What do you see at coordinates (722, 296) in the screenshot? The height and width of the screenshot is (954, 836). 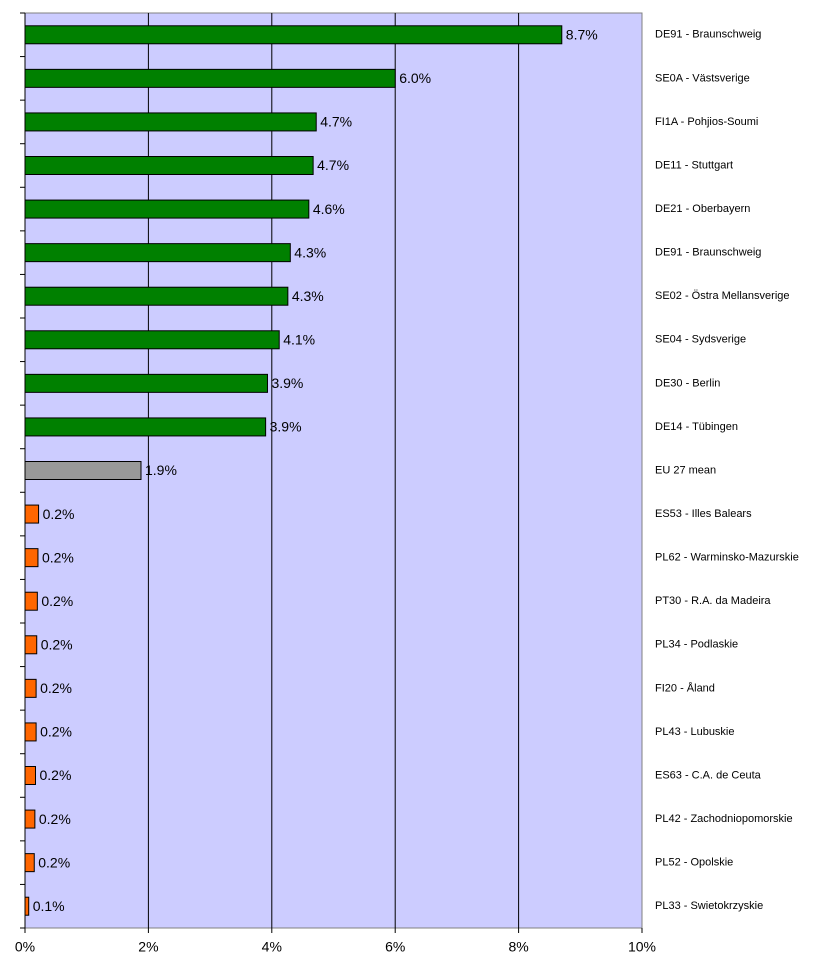 I see `category-label: SE02 - Östra Mellansverige` at bounding box center [722, 296].